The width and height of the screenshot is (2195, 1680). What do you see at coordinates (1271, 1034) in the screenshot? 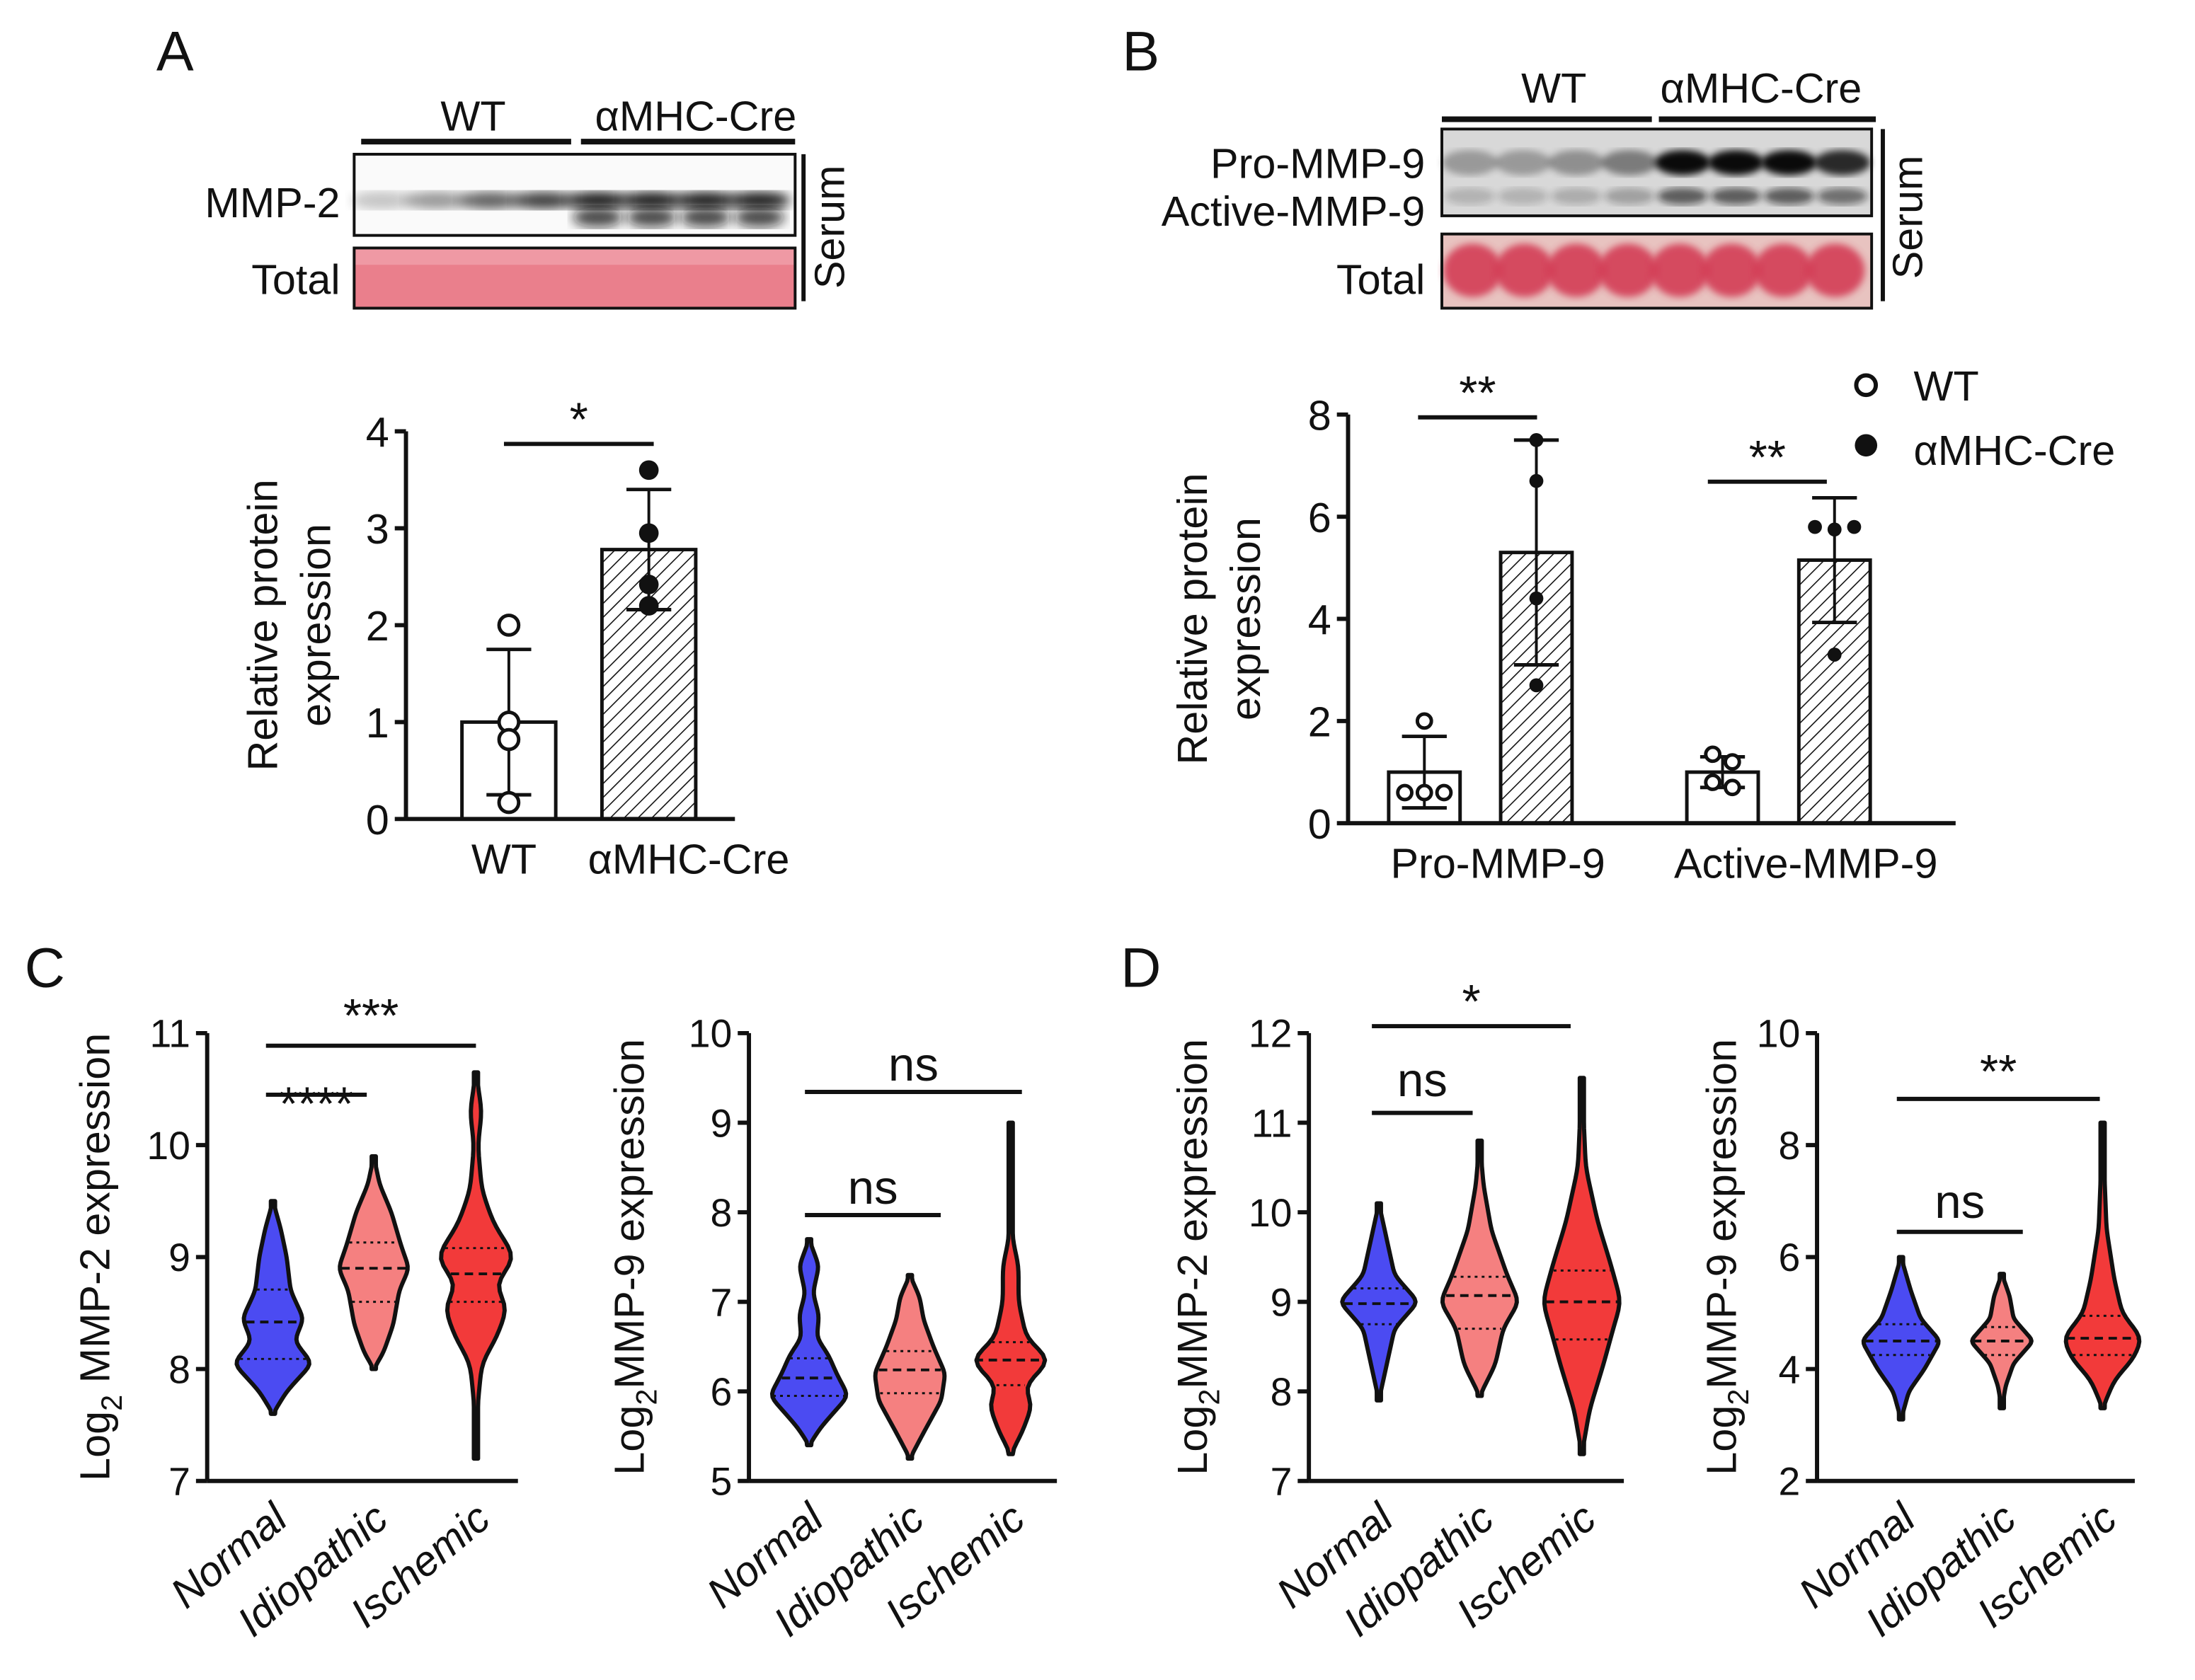
I see `y-tick-label: 12` at bounding box center [1271, 1034].